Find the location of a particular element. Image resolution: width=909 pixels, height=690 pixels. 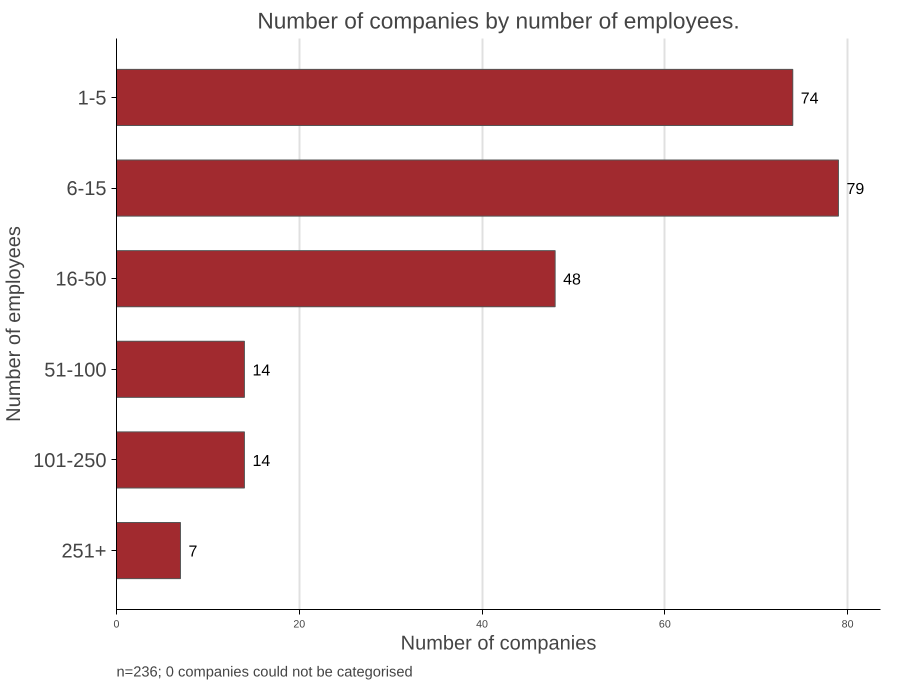

x-tick-label: 60 is located at coordinates (664, 624).